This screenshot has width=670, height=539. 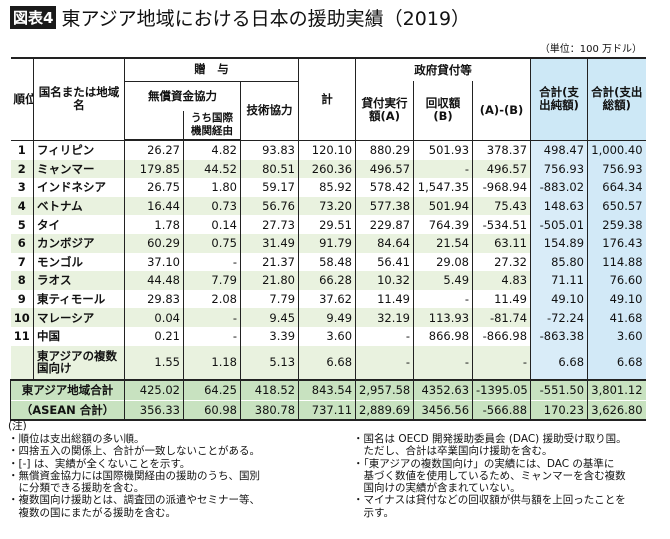 I want to click on name-cell: 東ティモール, so click(x=79, y=299).